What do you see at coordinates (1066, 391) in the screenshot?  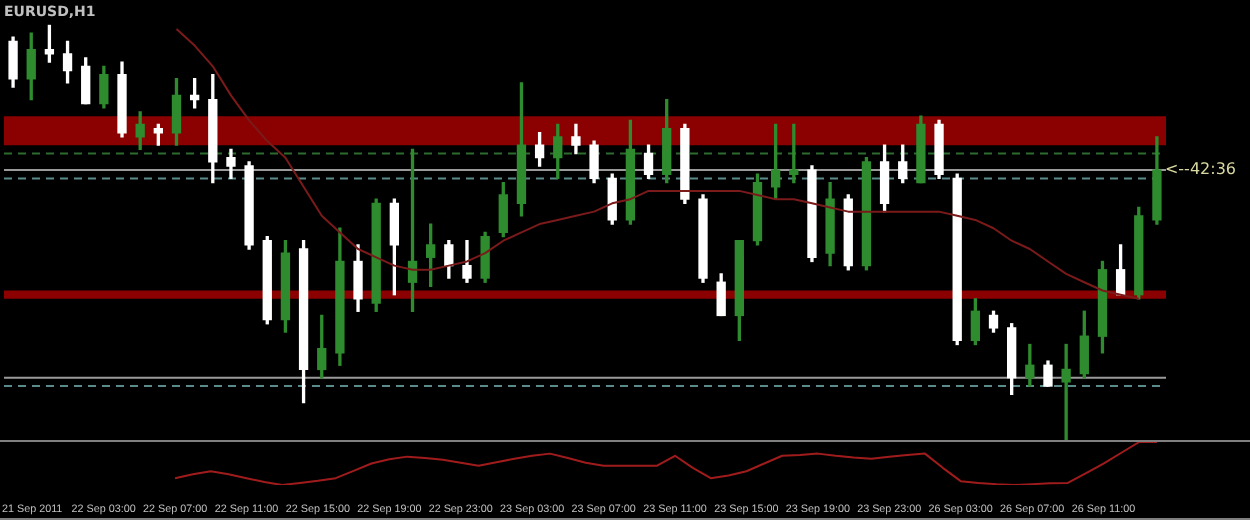 I see `candlestick` at bounding box center [1066, 391].